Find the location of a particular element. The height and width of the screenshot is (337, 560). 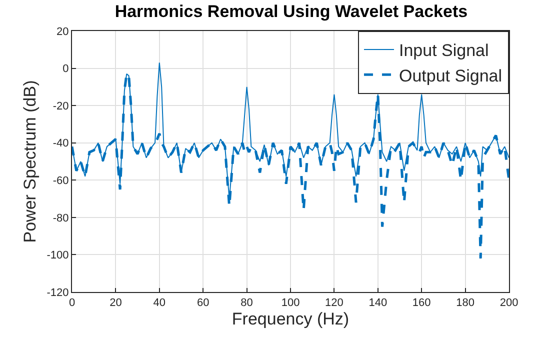

y-tick-label: -60 is located at coordinates (60, 180).